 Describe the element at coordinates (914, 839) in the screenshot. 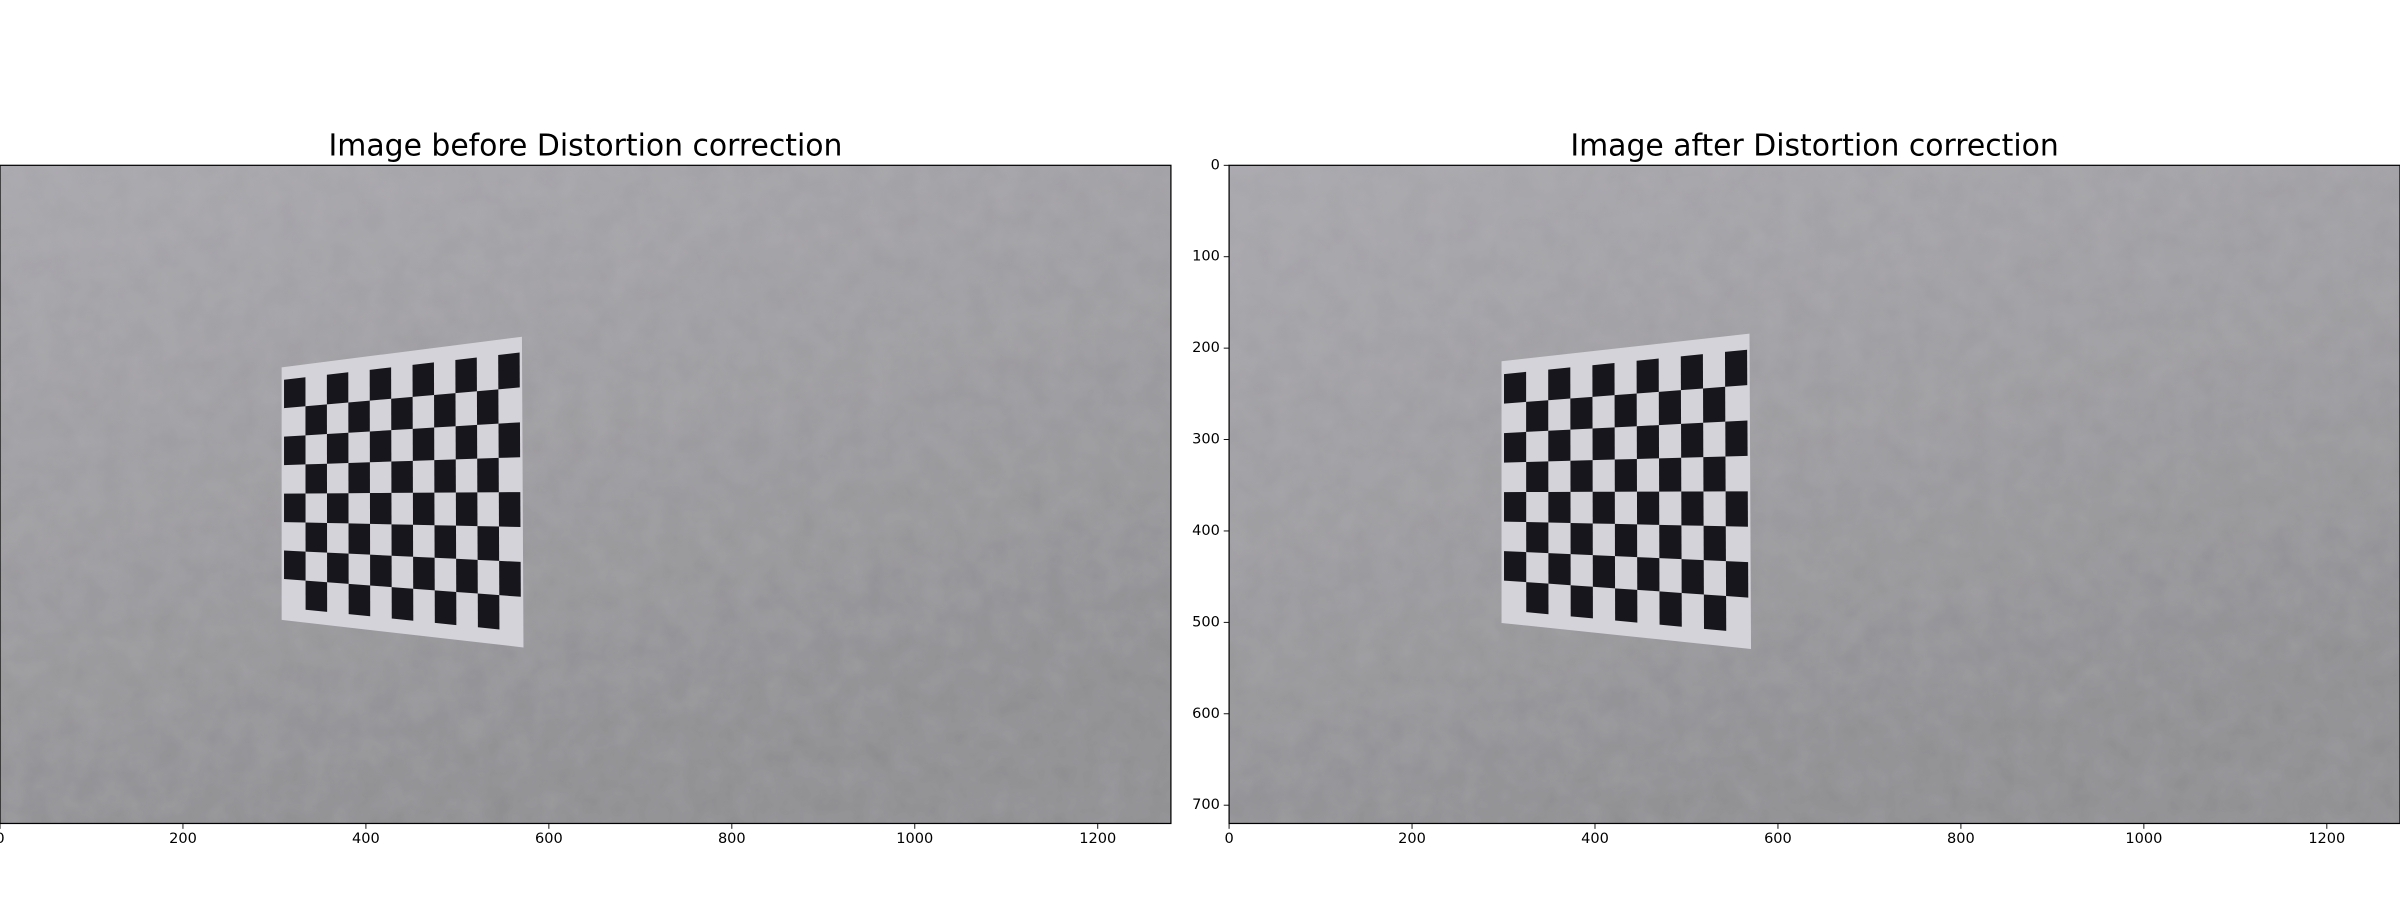

I see `x-tick-label: 1000` at that location.